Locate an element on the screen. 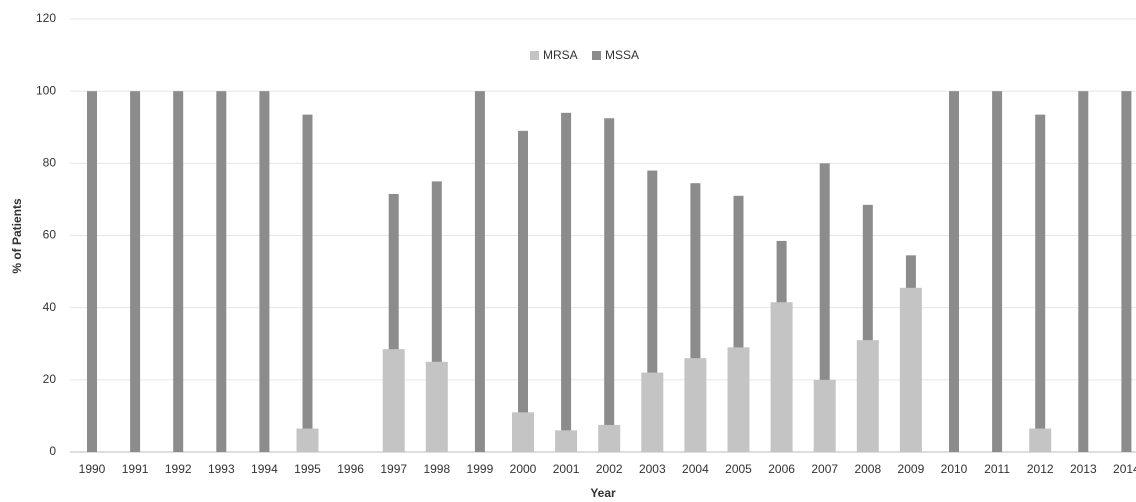  y-tick-label: 0 is located at coordinates (52, 451).